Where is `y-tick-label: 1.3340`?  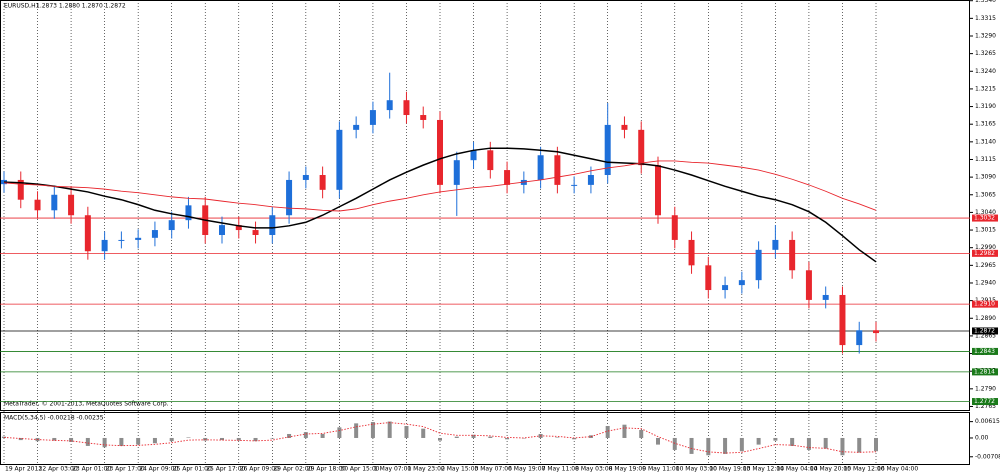 y-tick-label: 1.3340 is located at coordinates (985, 2).